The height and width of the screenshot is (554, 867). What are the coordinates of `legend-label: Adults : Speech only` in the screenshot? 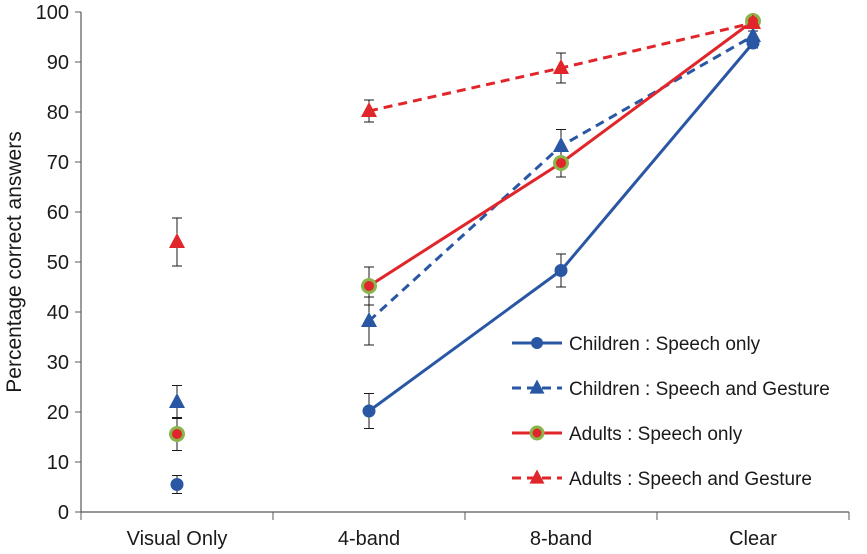 It's located at (656, 434).